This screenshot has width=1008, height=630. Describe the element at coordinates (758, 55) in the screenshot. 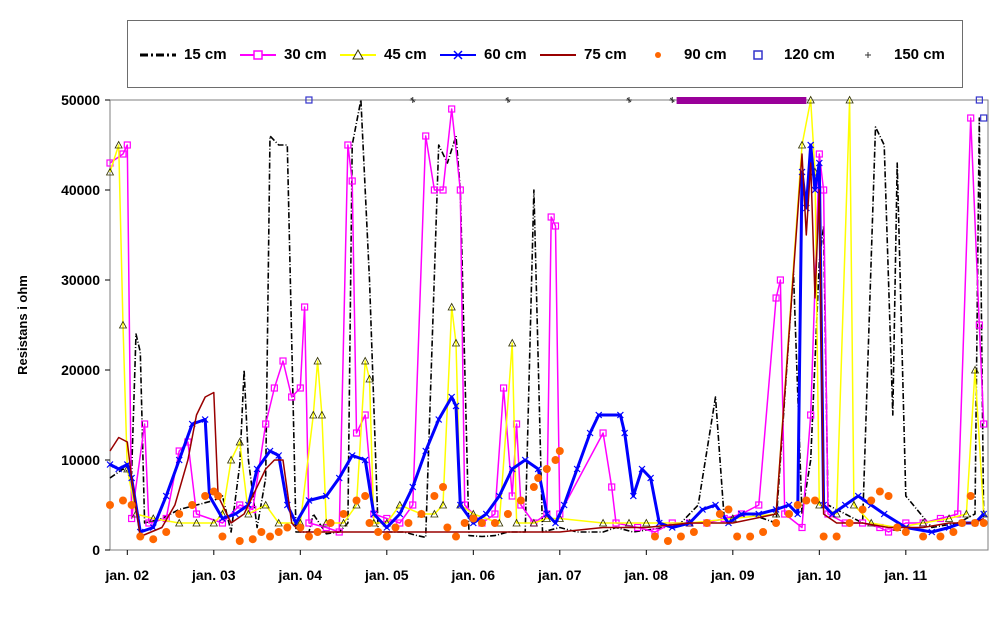

I see `legend-swatch-120cm` at that location.